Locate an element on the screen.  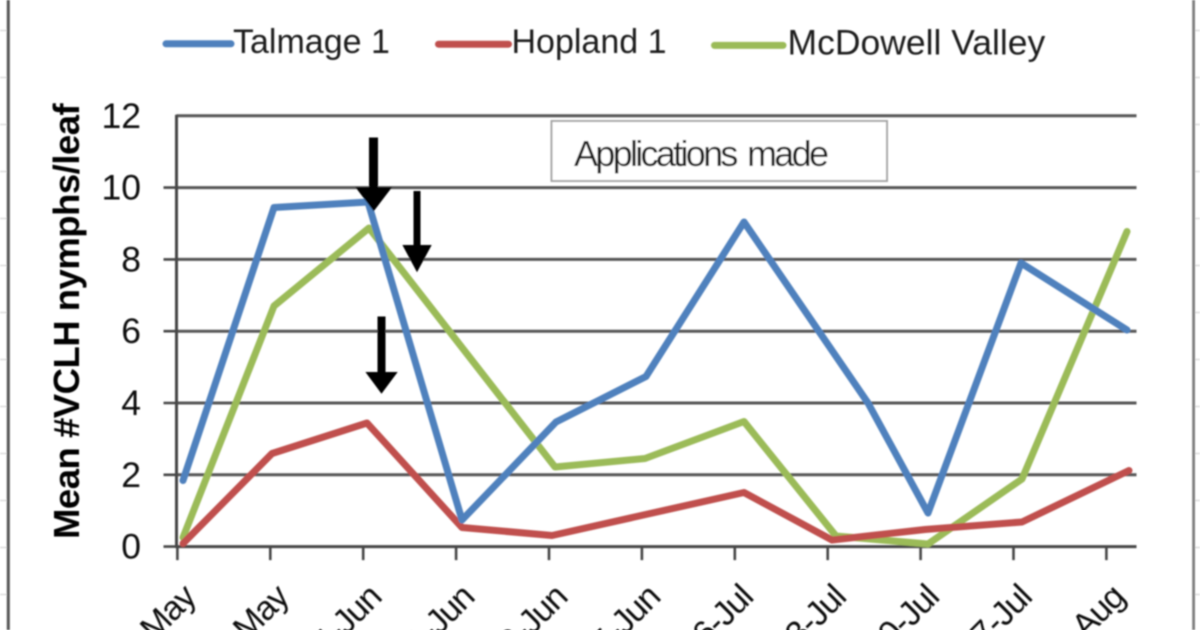
svg-text: 6 is located at coordinates (131, 331).